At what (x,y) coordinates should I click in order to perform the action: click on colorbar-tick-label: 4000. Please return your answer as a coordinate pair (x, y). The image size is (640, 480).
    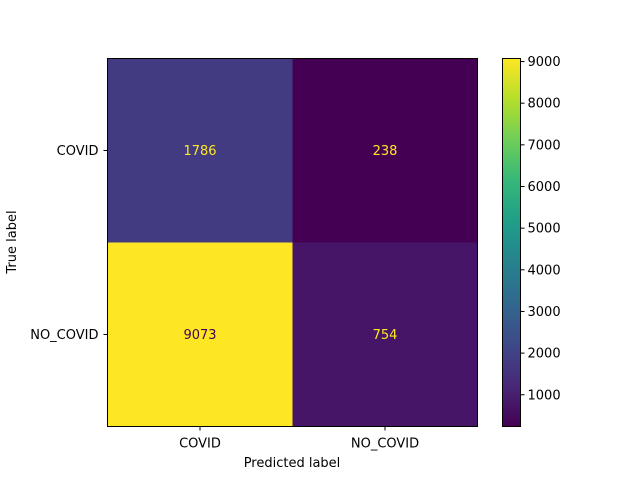
    Looking at the image, I should click on (544, 270).